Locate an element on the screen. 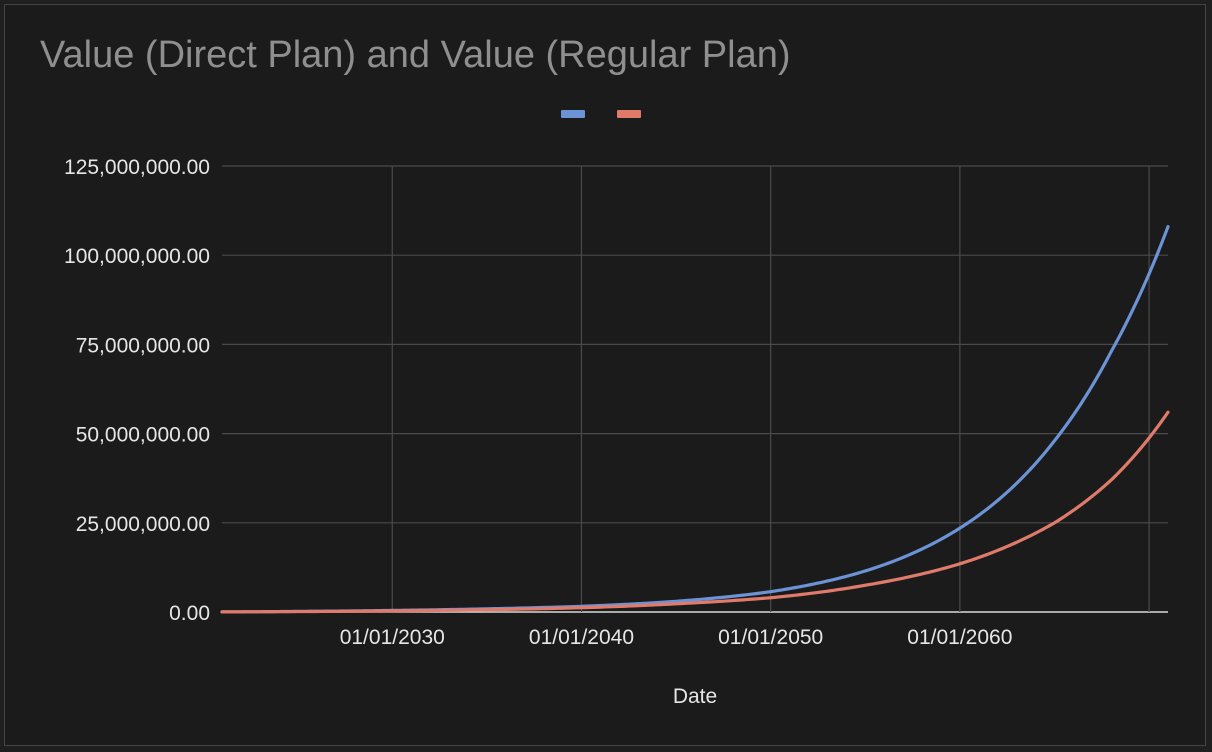 The width and height of the screenshot is (1212, 752). x-axis-ticks: 01/01/2030 01/01/2040 01/01/2050 01/01/2060 is located at coordinates (676, 637).